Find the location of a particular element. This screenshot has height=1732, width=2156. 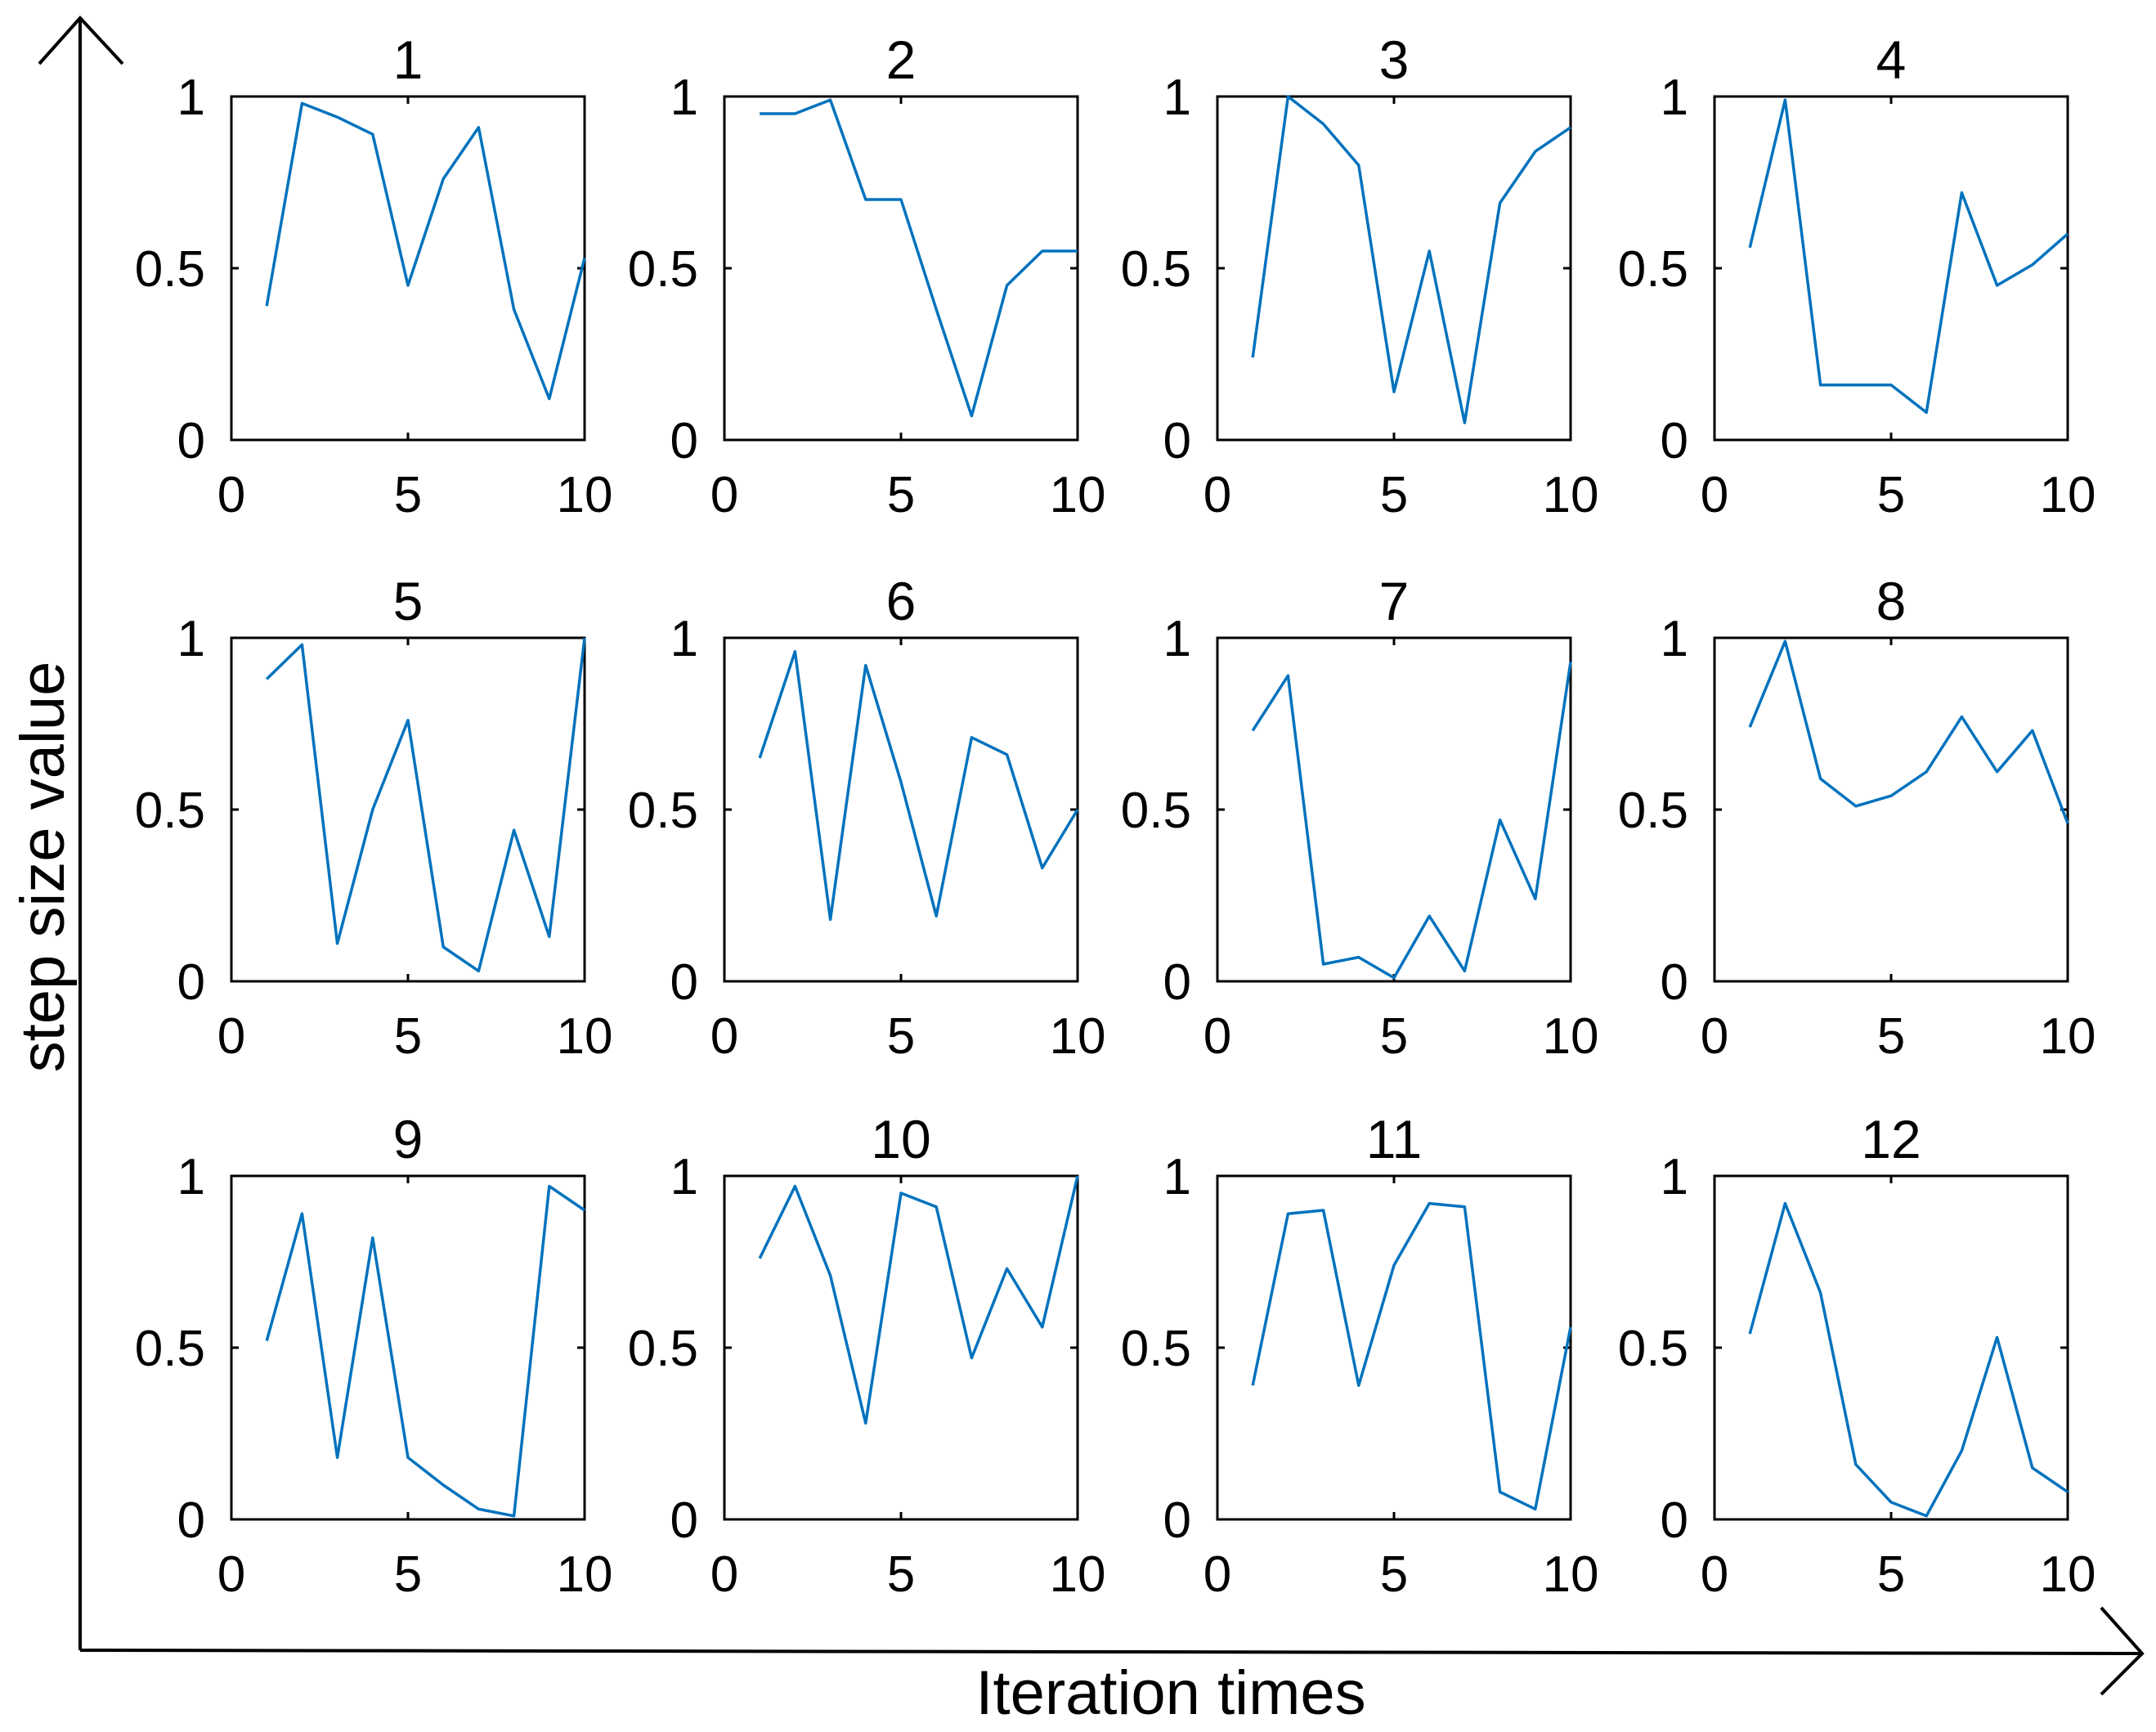

subplot-11: 11 0 5 10 0 0.5 1 is located at coordinates (1360, 1356).